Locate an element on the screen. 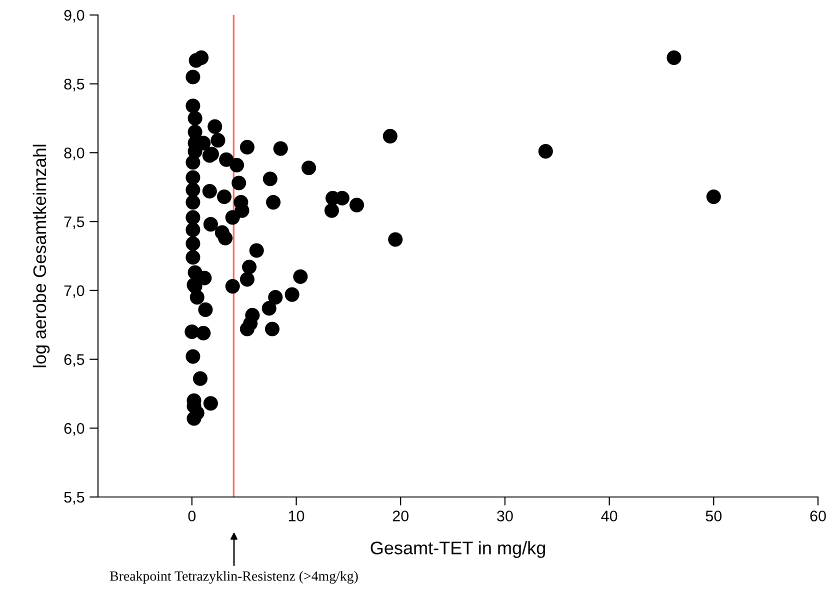  x-tick-label: 60 is located at coordinates (818, 516).